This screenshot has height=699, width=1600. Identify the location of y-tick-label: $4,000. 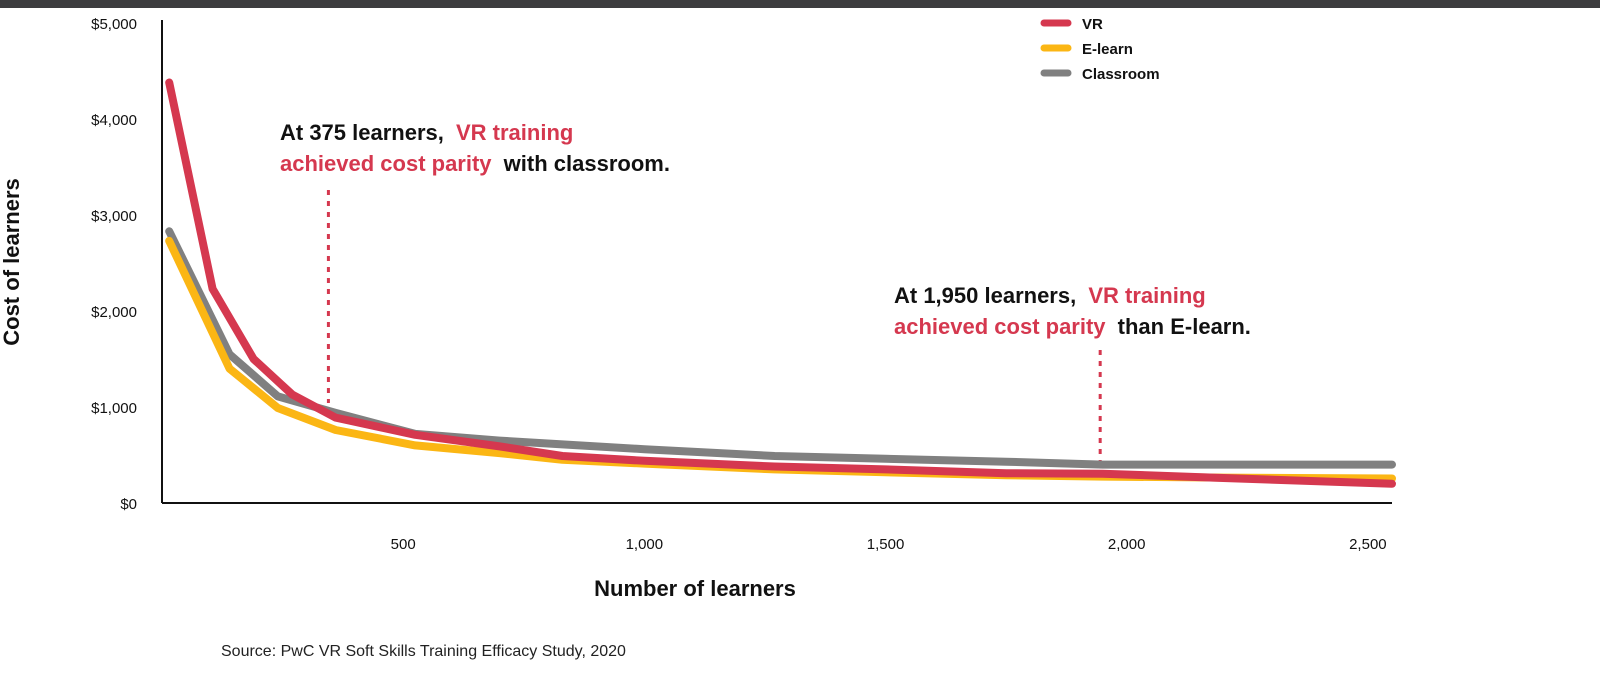
(114, 120).